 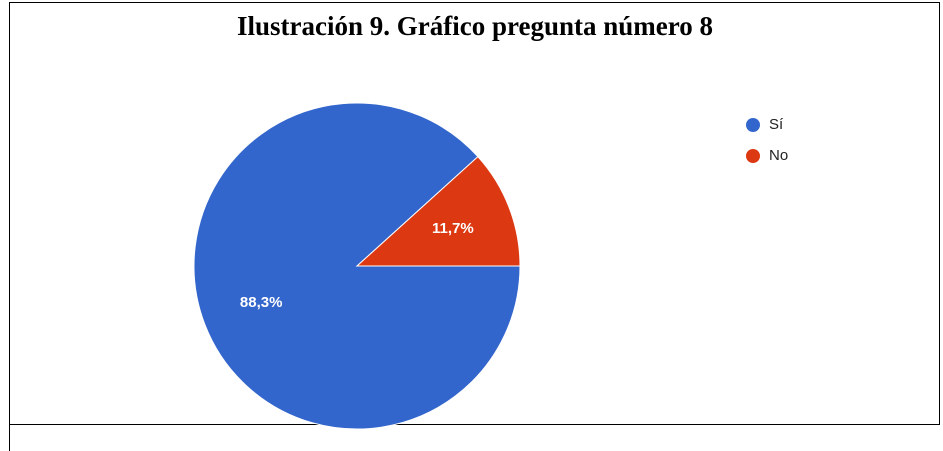 I want to click on legend-label: Sí, so click(x=776, y=124).